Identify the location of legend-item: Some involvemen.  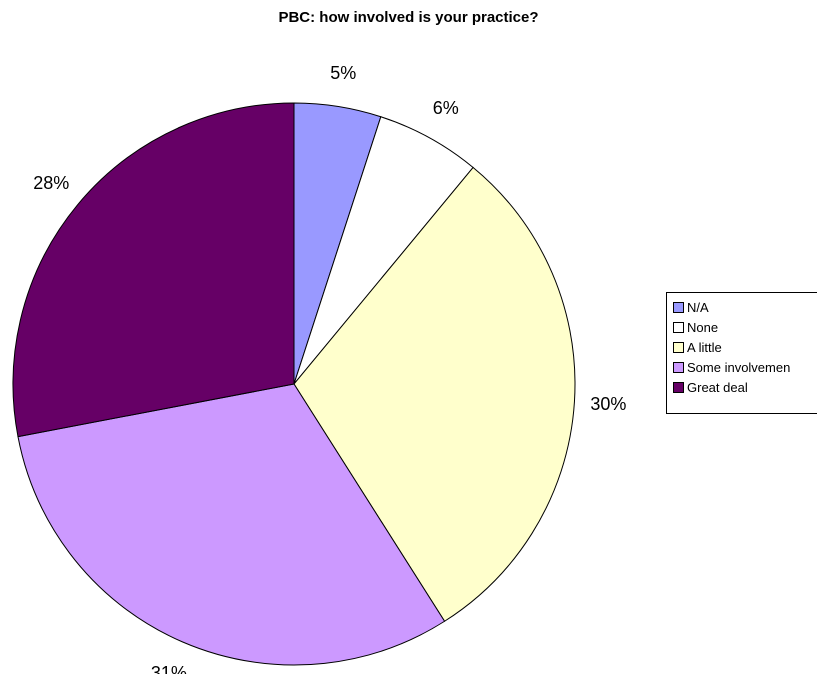
(742, 367).